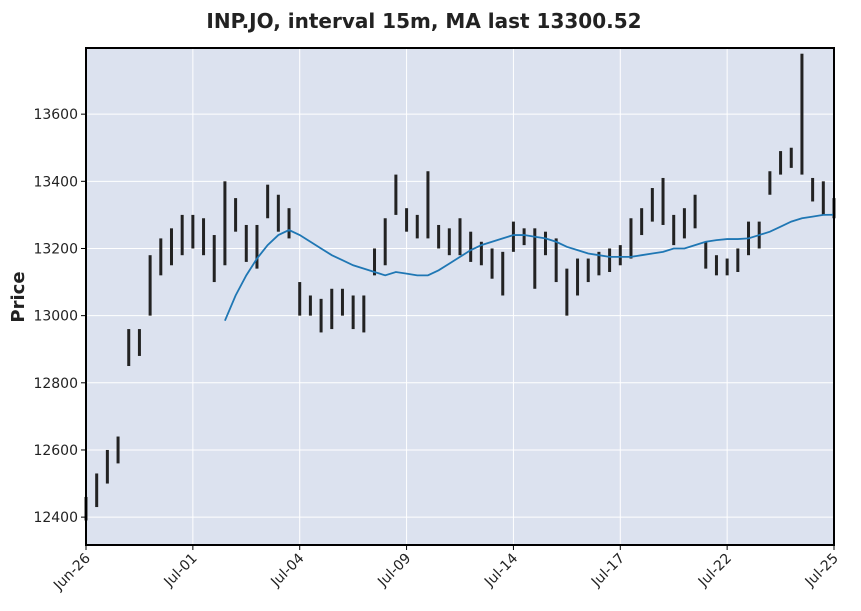 This screenshot has width=861, height=611. Describe the element at coordinates (608, 571) in the screenshot. I see `x-tick-label: Jul-17` at that location.